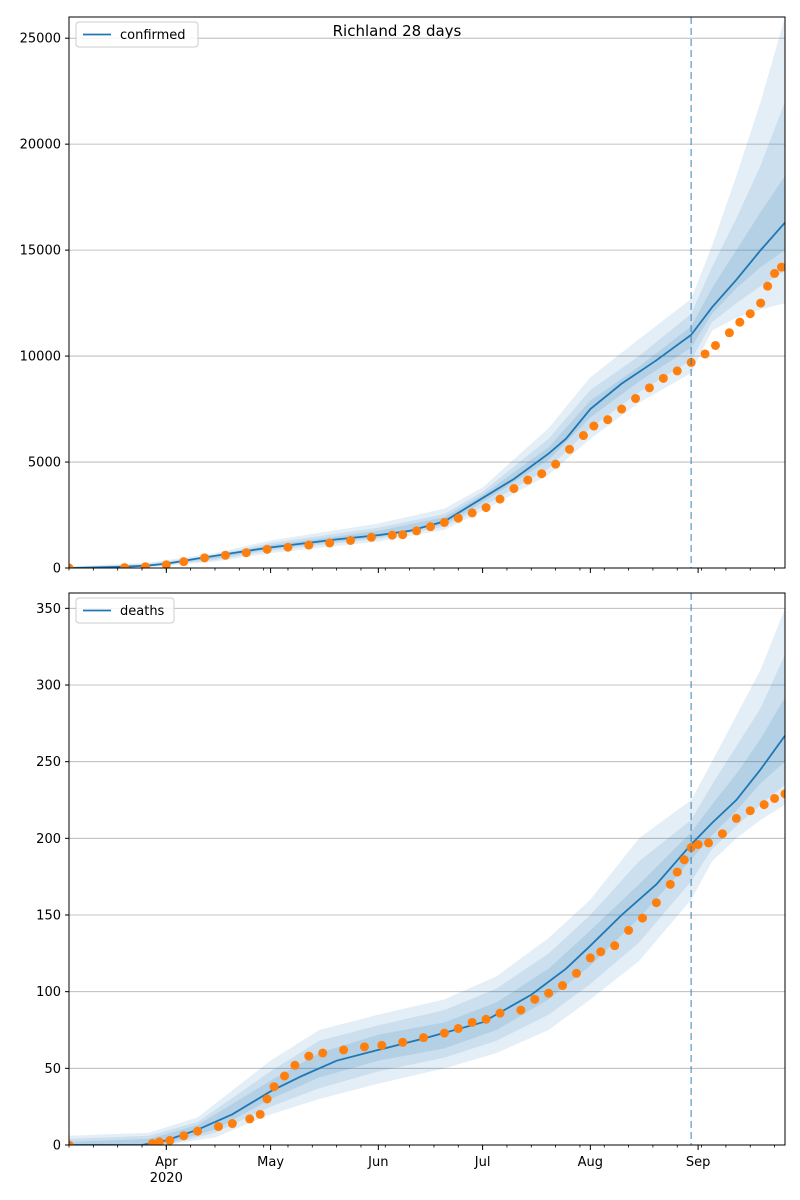  I want to click on x-tick-label: Jun, so click(377, 1162).